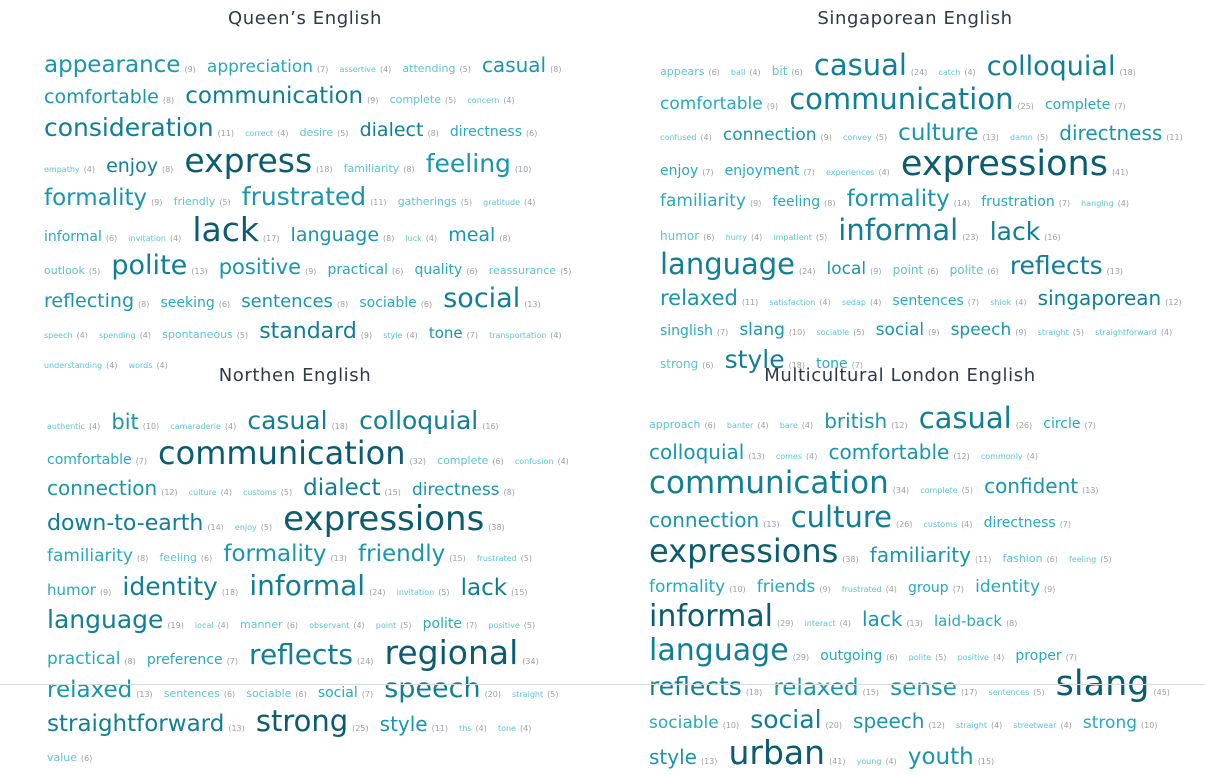 The width and height of the screenshot is (1205, 775). I want to click on word-entry: meal (8), so click(479, 235).